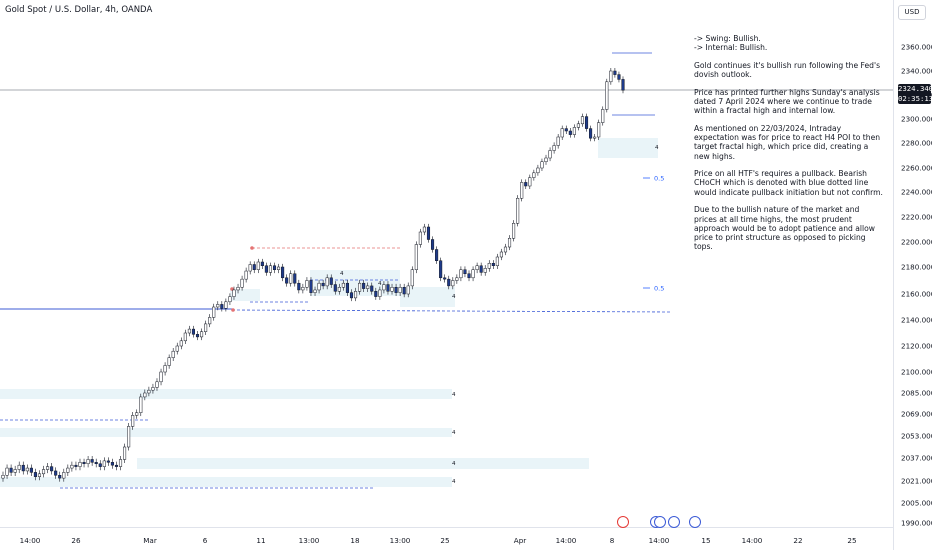  Describe the element at coordinates (612, 540) in the screenshot. I see `time-tick-label: 8` at that location.